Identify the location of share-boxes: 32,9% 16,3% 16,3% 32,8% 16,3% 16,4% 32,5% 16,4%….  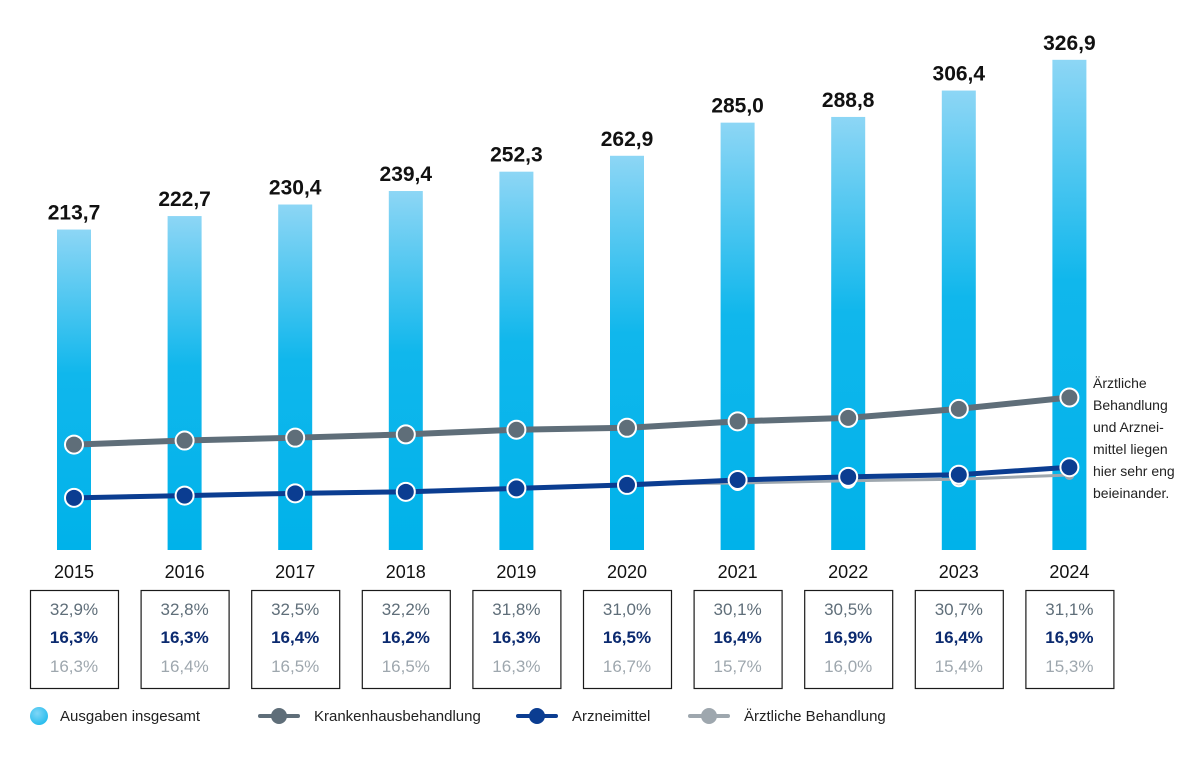
(572, 639).